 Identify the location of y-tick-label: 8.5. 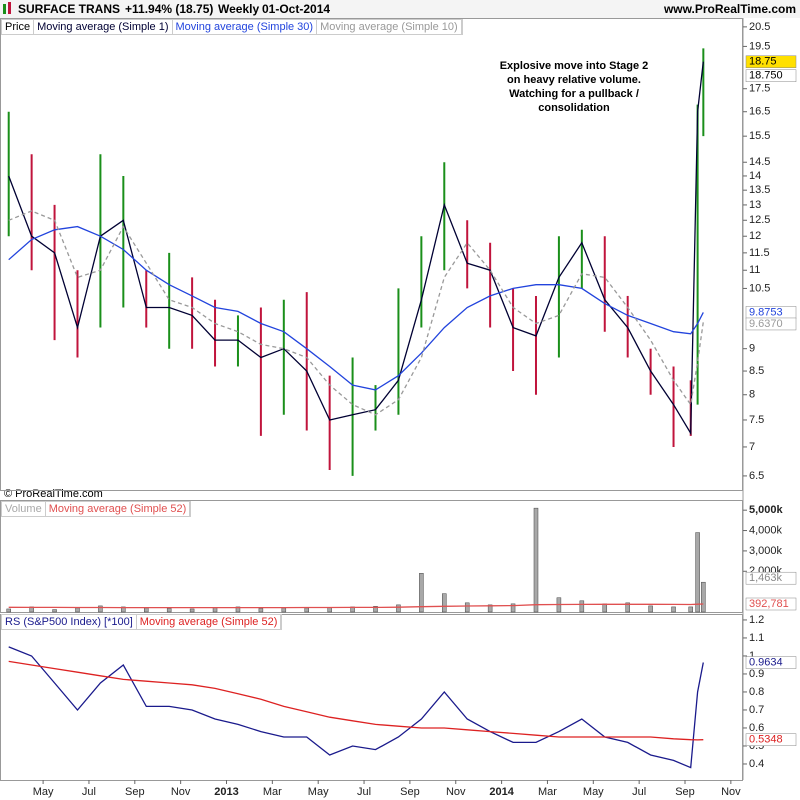
(756, 371).